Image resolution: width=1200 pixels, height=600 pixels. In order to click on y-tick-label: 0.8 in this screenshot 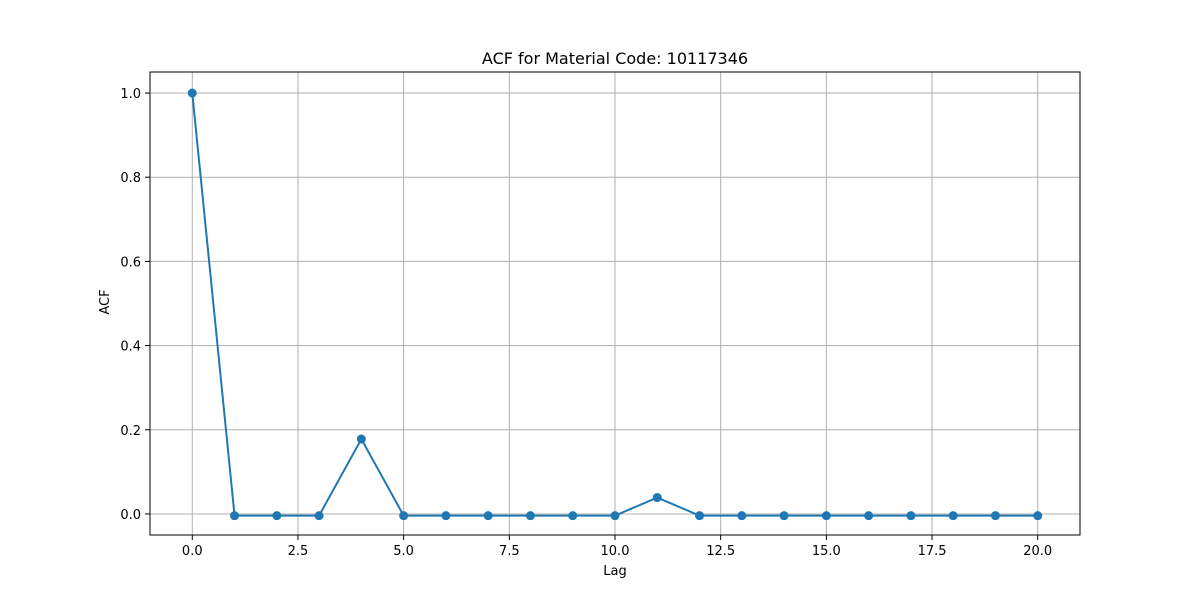, I will do `click(130, 178)`.